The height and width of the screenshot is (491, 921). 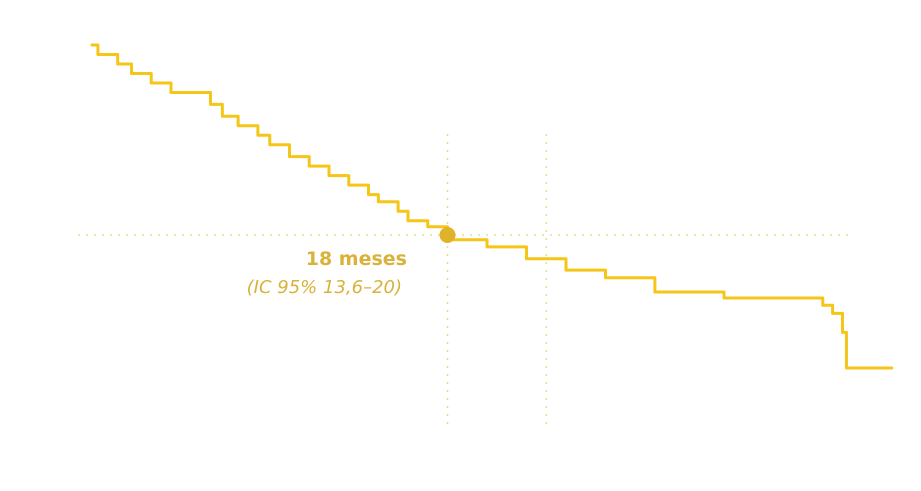 What do you see at coordinates (356, 259) in the screenshot?
I see `median-label: 18 meses` at bounding box center [356, 259].